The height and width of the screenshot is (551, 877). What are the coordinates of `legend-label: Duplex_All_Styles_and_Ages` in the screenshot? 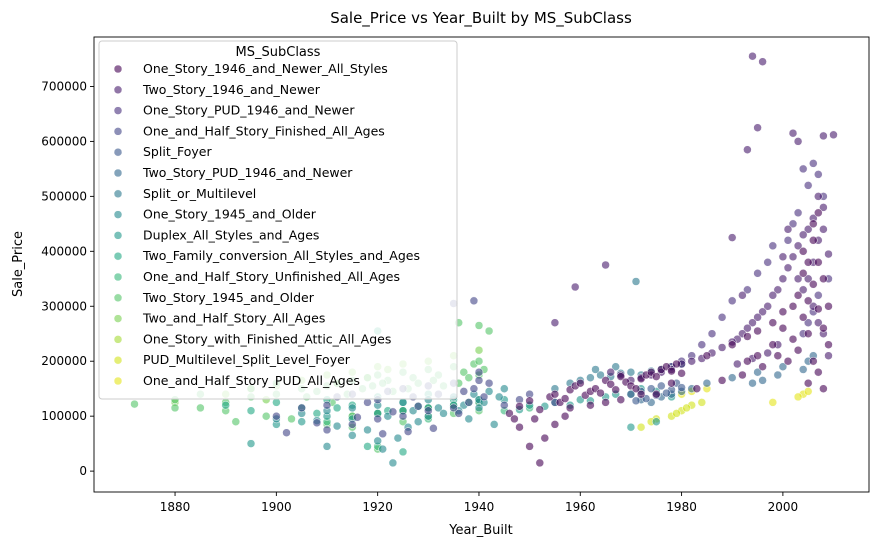 It's located at (231, 234).